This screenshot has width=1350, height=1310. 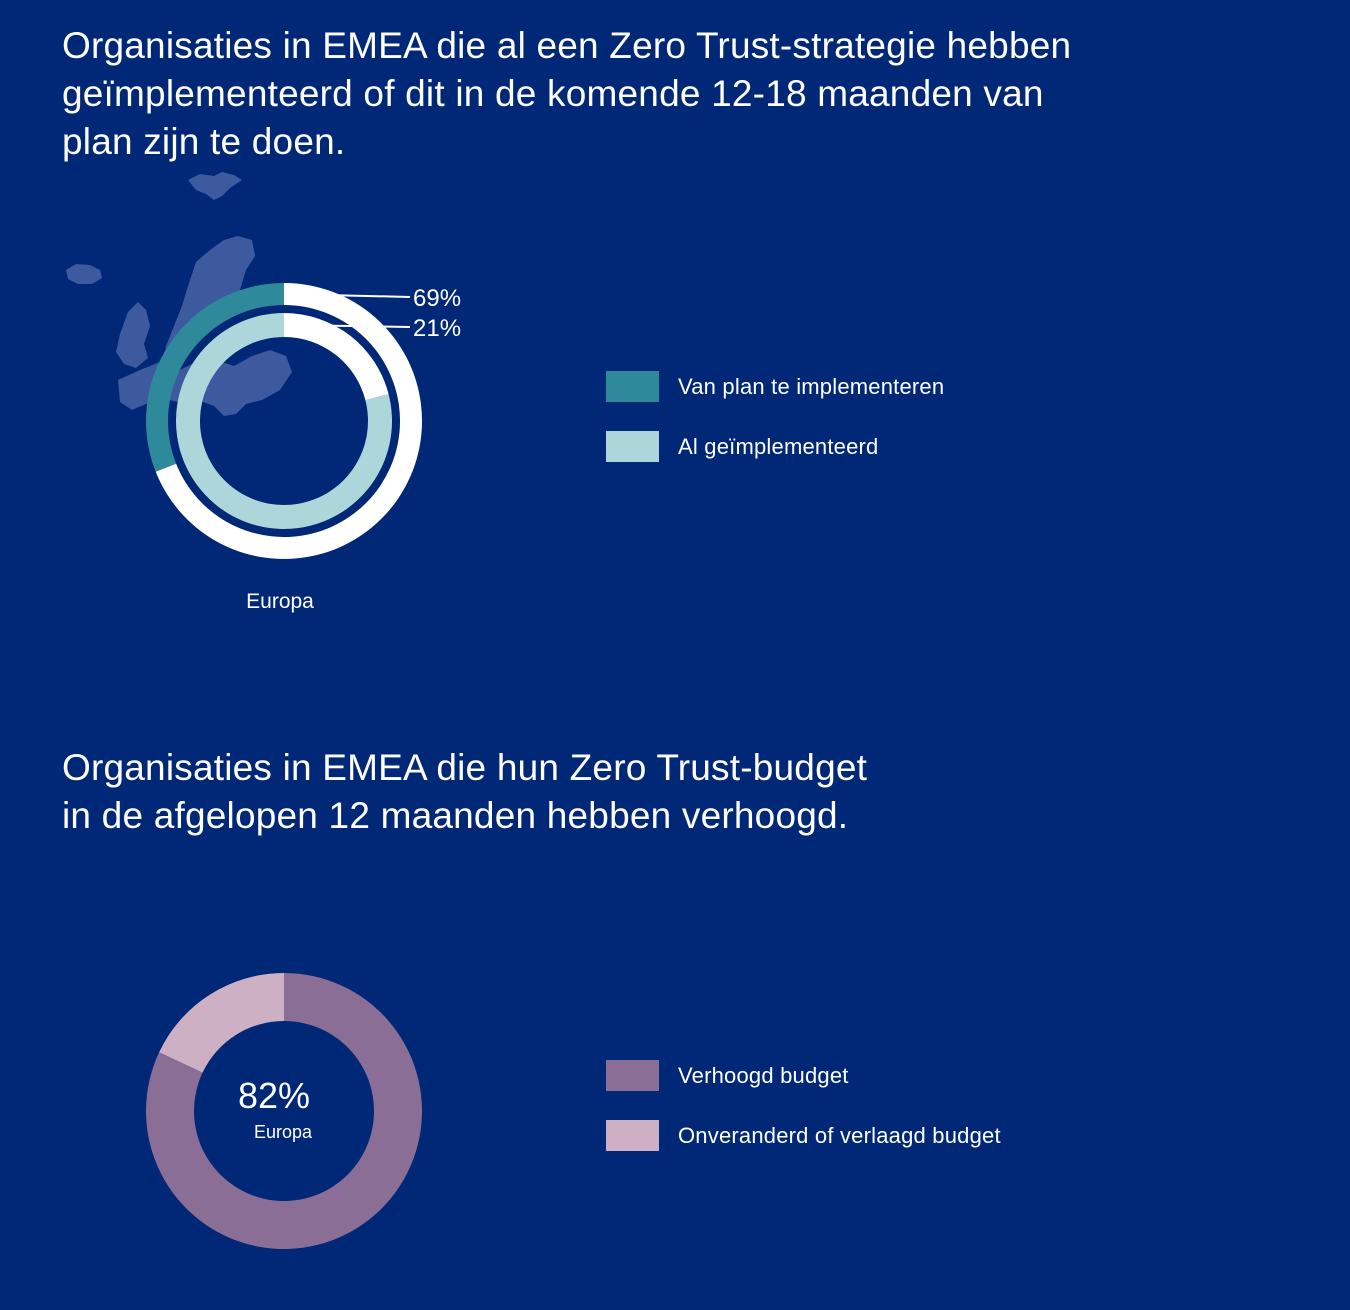 What do you see at coordinates (347, 326) in the screenshot?
I see `chart1-inner-leader-line` at bounding box center [347, 326].